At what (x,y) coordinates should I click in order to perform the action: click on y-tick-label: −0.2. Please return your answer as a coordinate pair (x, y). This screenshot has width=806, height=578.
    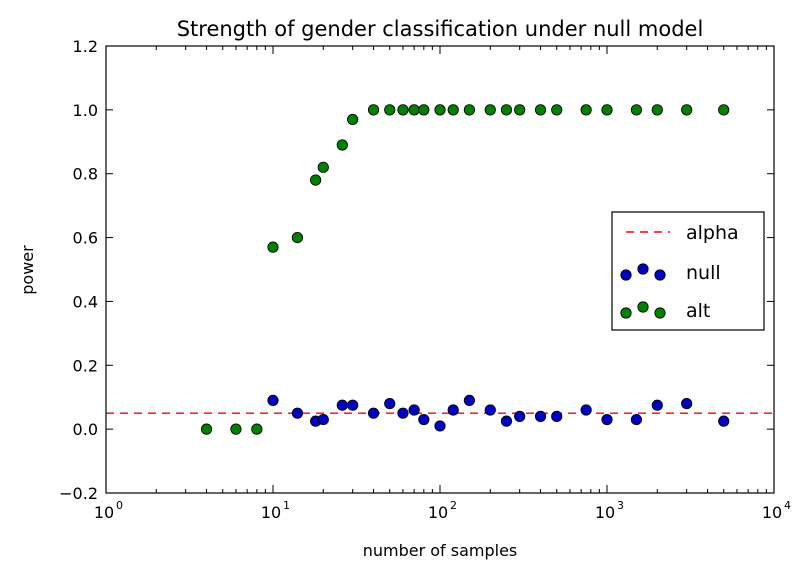
    Looking at the image, I should click on (78, 493).